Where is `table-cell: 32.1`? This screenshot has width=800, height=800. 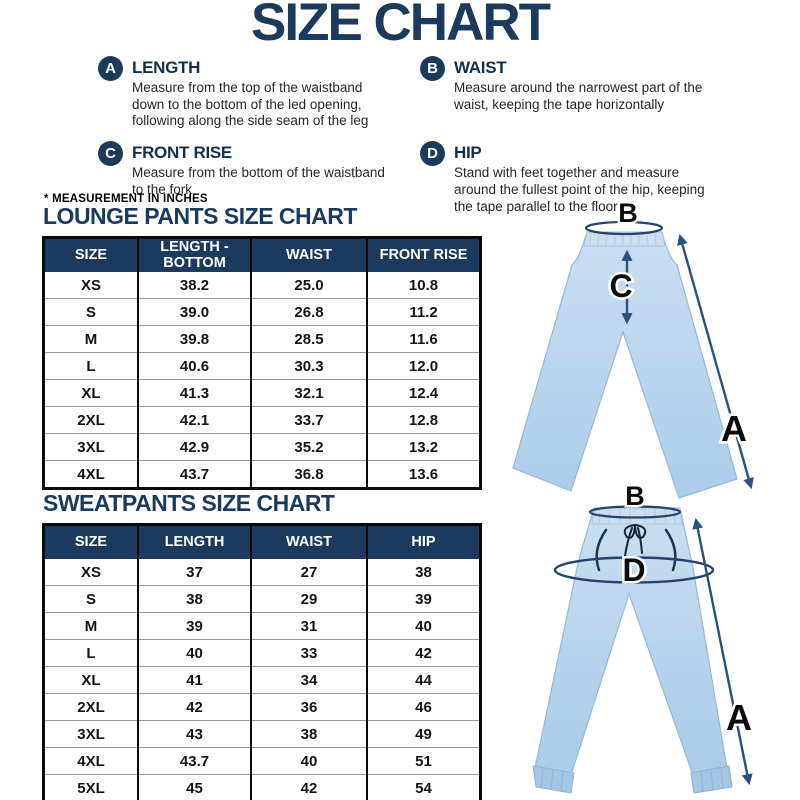 table-cell: 32.1 is located at coordinates (308, 393).